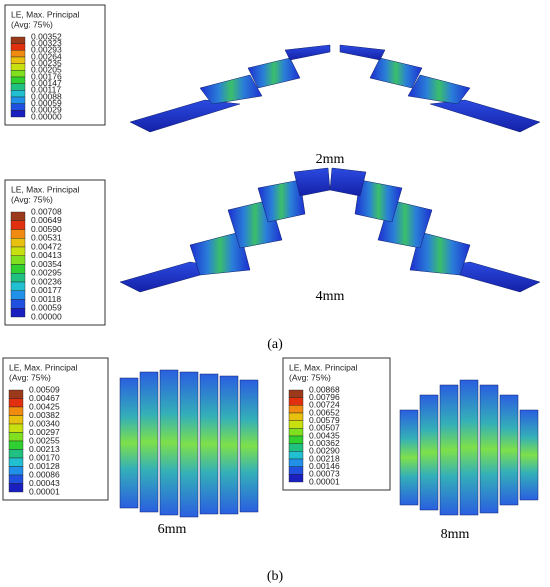  I want to click on legend-value: 0.00146, so click(324, 466).